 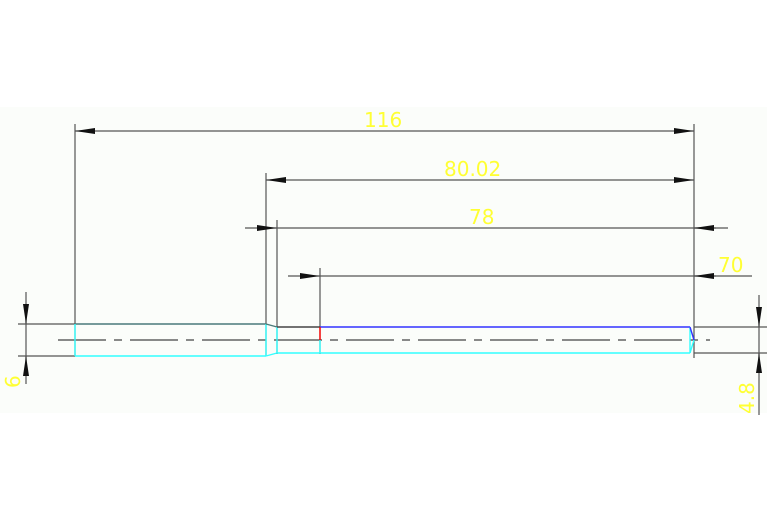 I want to click on dimension-text-116: 116, so click(x=383, y=120).